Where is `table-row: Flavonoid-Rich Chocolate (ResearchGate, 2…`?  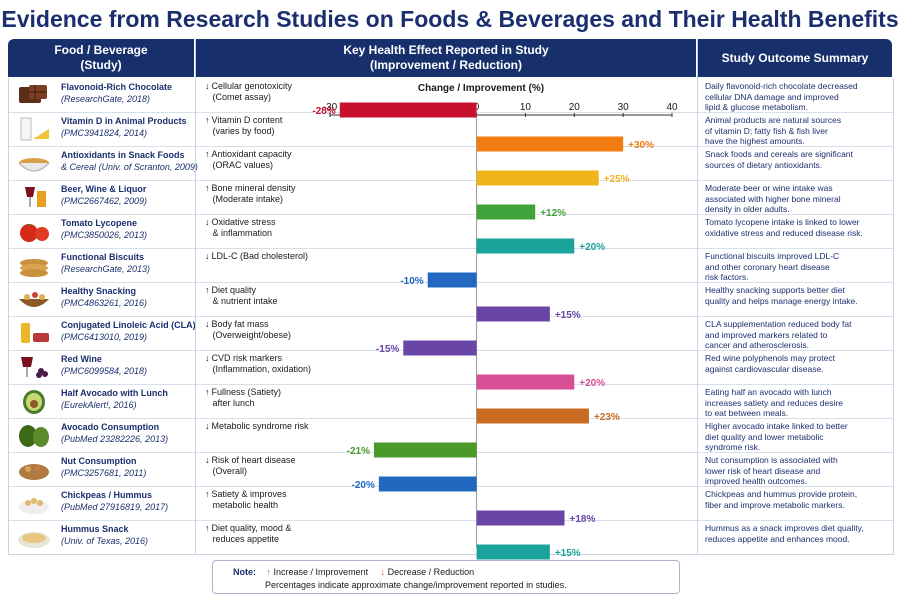 table-row: Flavonoid-Rich Chocolate (ResearchGate, 2… is located at coordinates (451, 95).